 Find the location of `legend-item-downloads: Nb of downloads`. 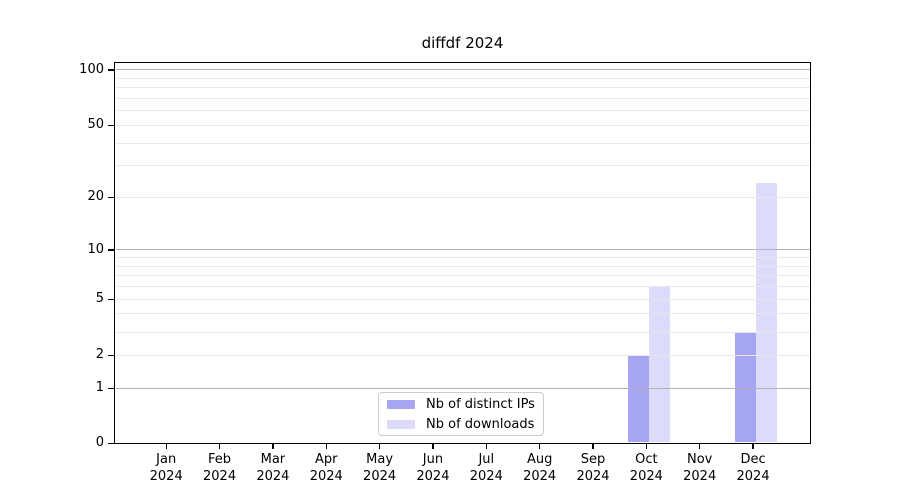

legend-item-downloads: Nb of downloads is located at coordinates (465, 424).